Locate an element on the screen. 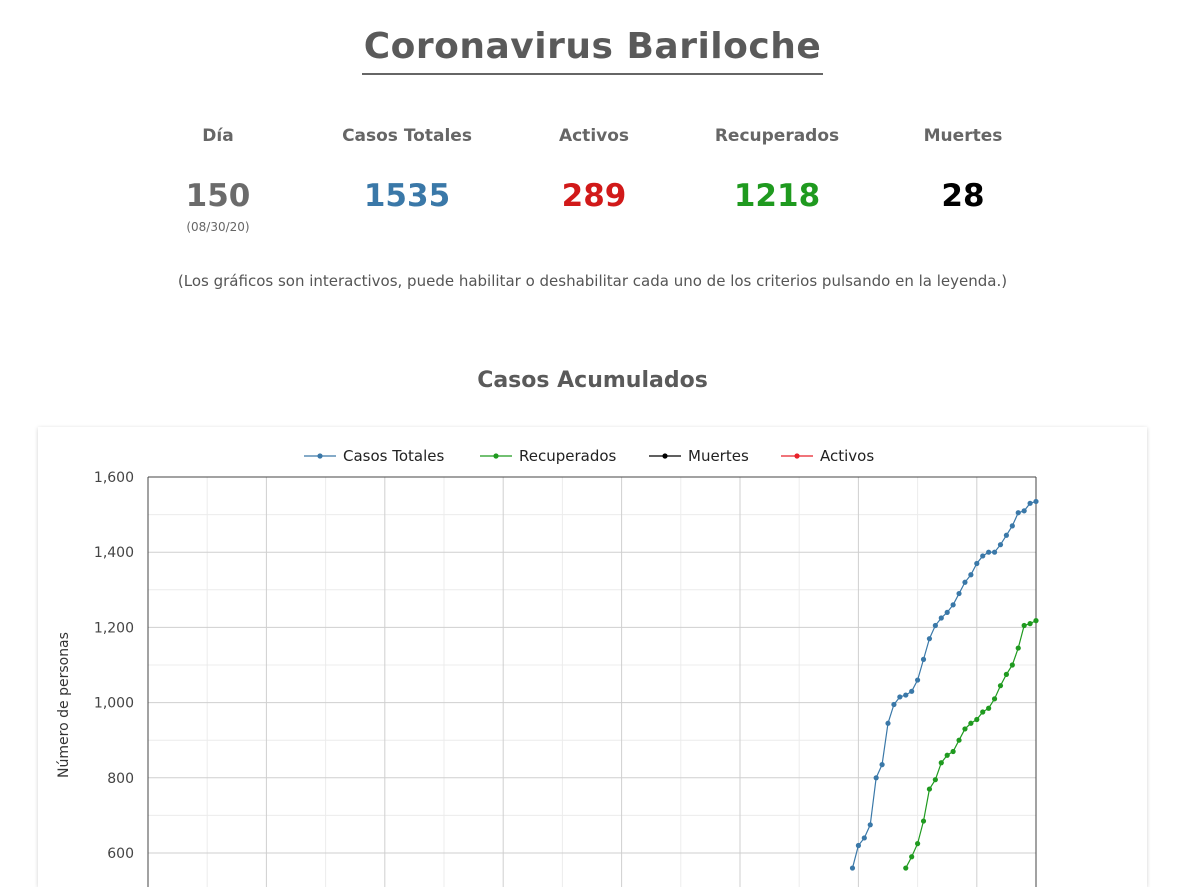 Image resolution: width=1185 pixels, height=887 pixels. stat-muertes-value: 28 is located at coordinates (963, 196).